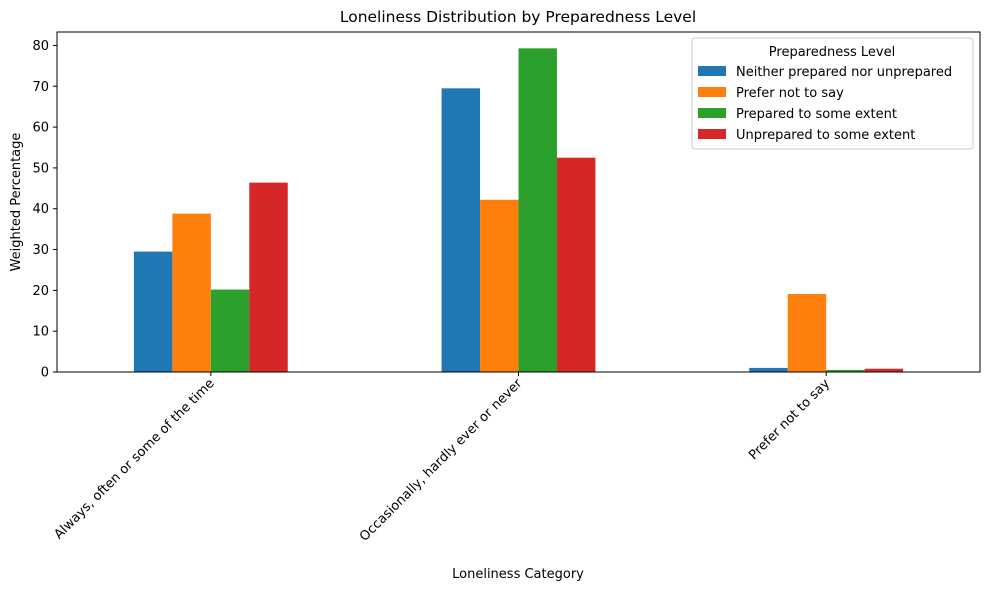 The image size is (989, 594). What do you see at coordinates (40, 291) in the screenshot?
I see `y-tick-label: 20` at bounding box center [40, 291].